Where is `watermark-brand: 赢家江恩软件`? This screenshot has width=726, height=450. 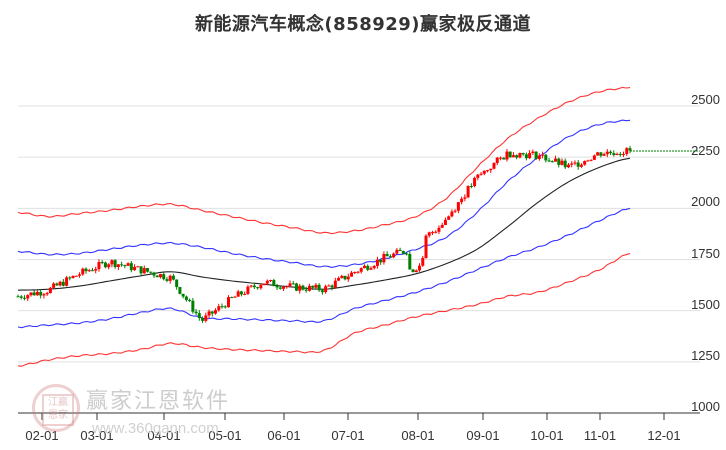
watermark-brand: 赢家江恩软件 is located at coordinates (158, 401).